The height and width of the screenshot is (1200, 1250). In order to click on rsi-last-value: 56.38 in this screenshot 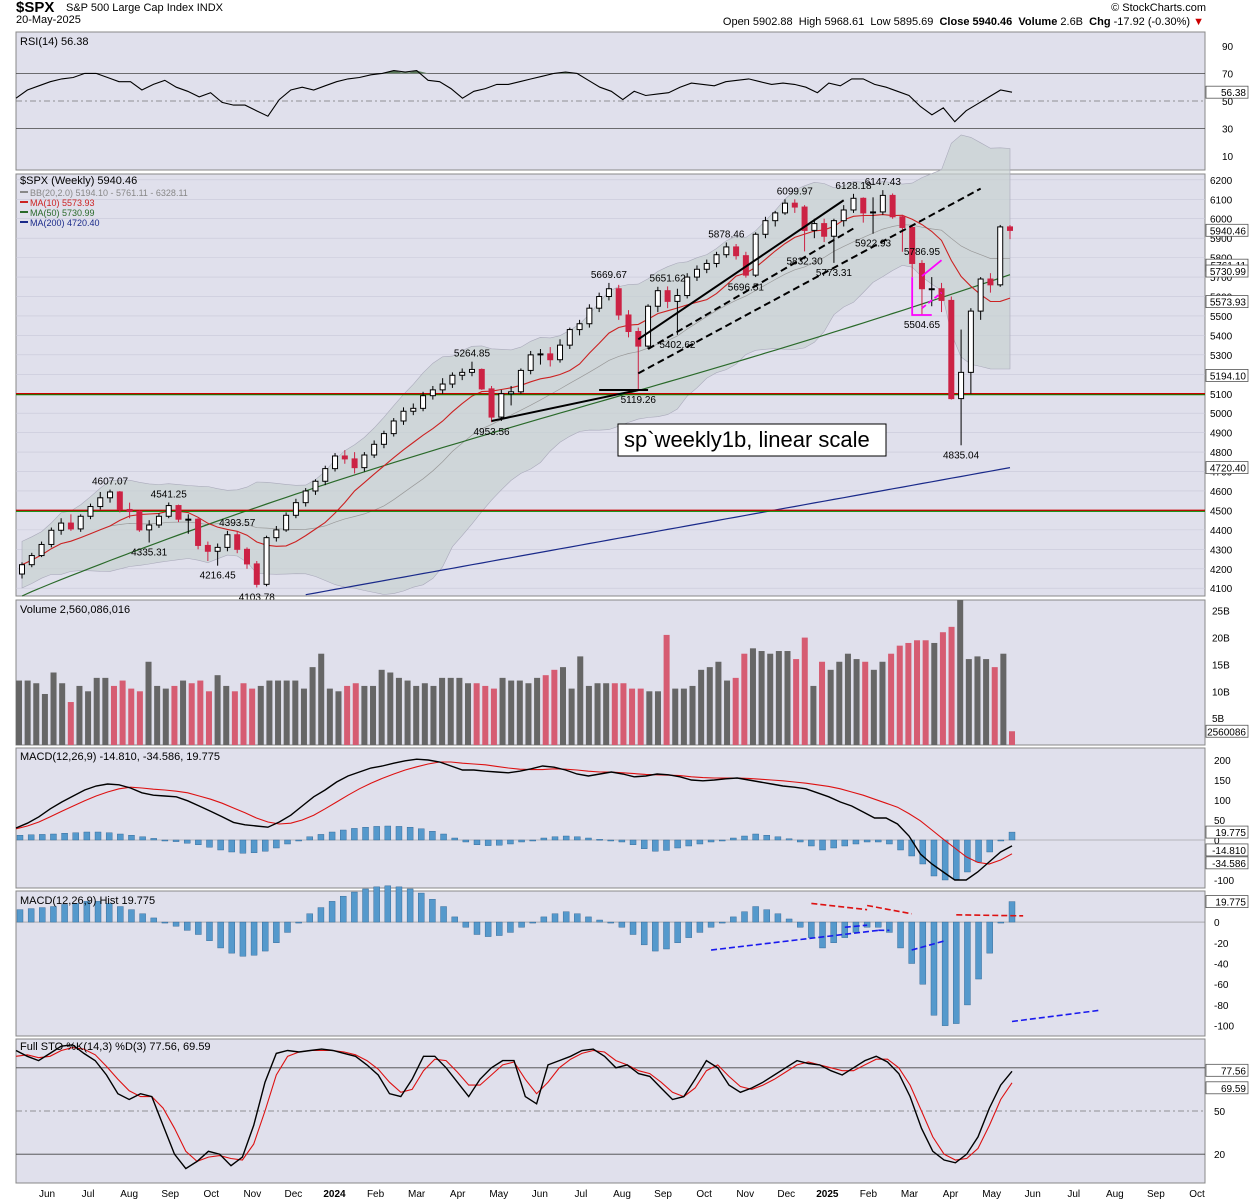, I will do `click(1233, 93)`.